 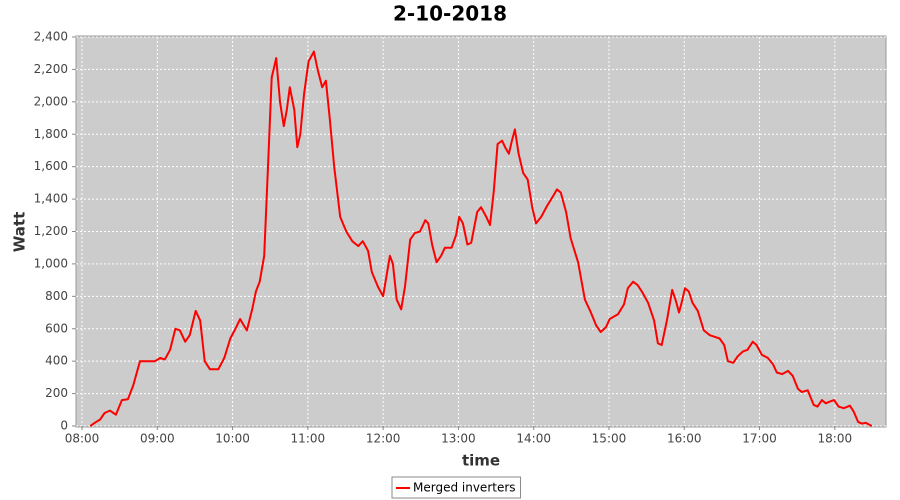 I want to click on y-tick-label: 400, so click(x=56, y=361).